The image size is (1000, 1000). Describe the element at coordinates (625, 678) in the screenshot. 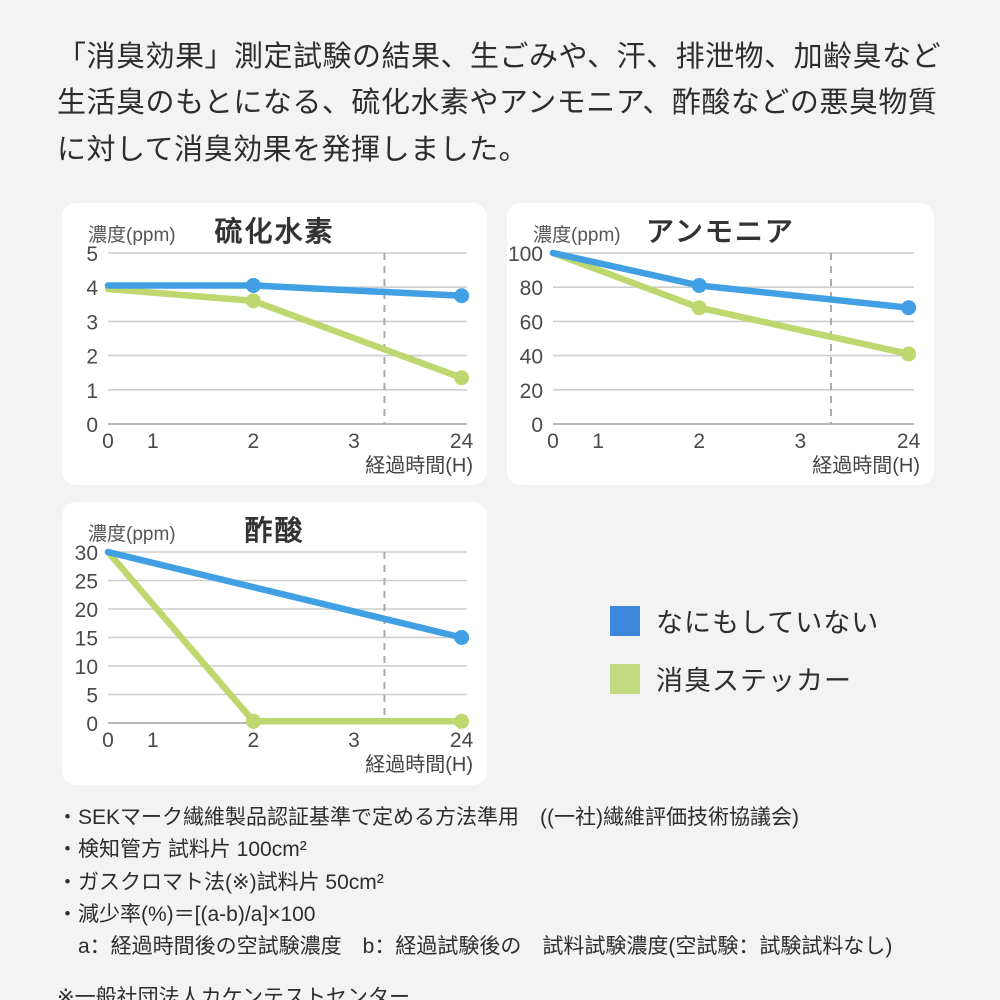

I see `legend-swatch-green` at that location.